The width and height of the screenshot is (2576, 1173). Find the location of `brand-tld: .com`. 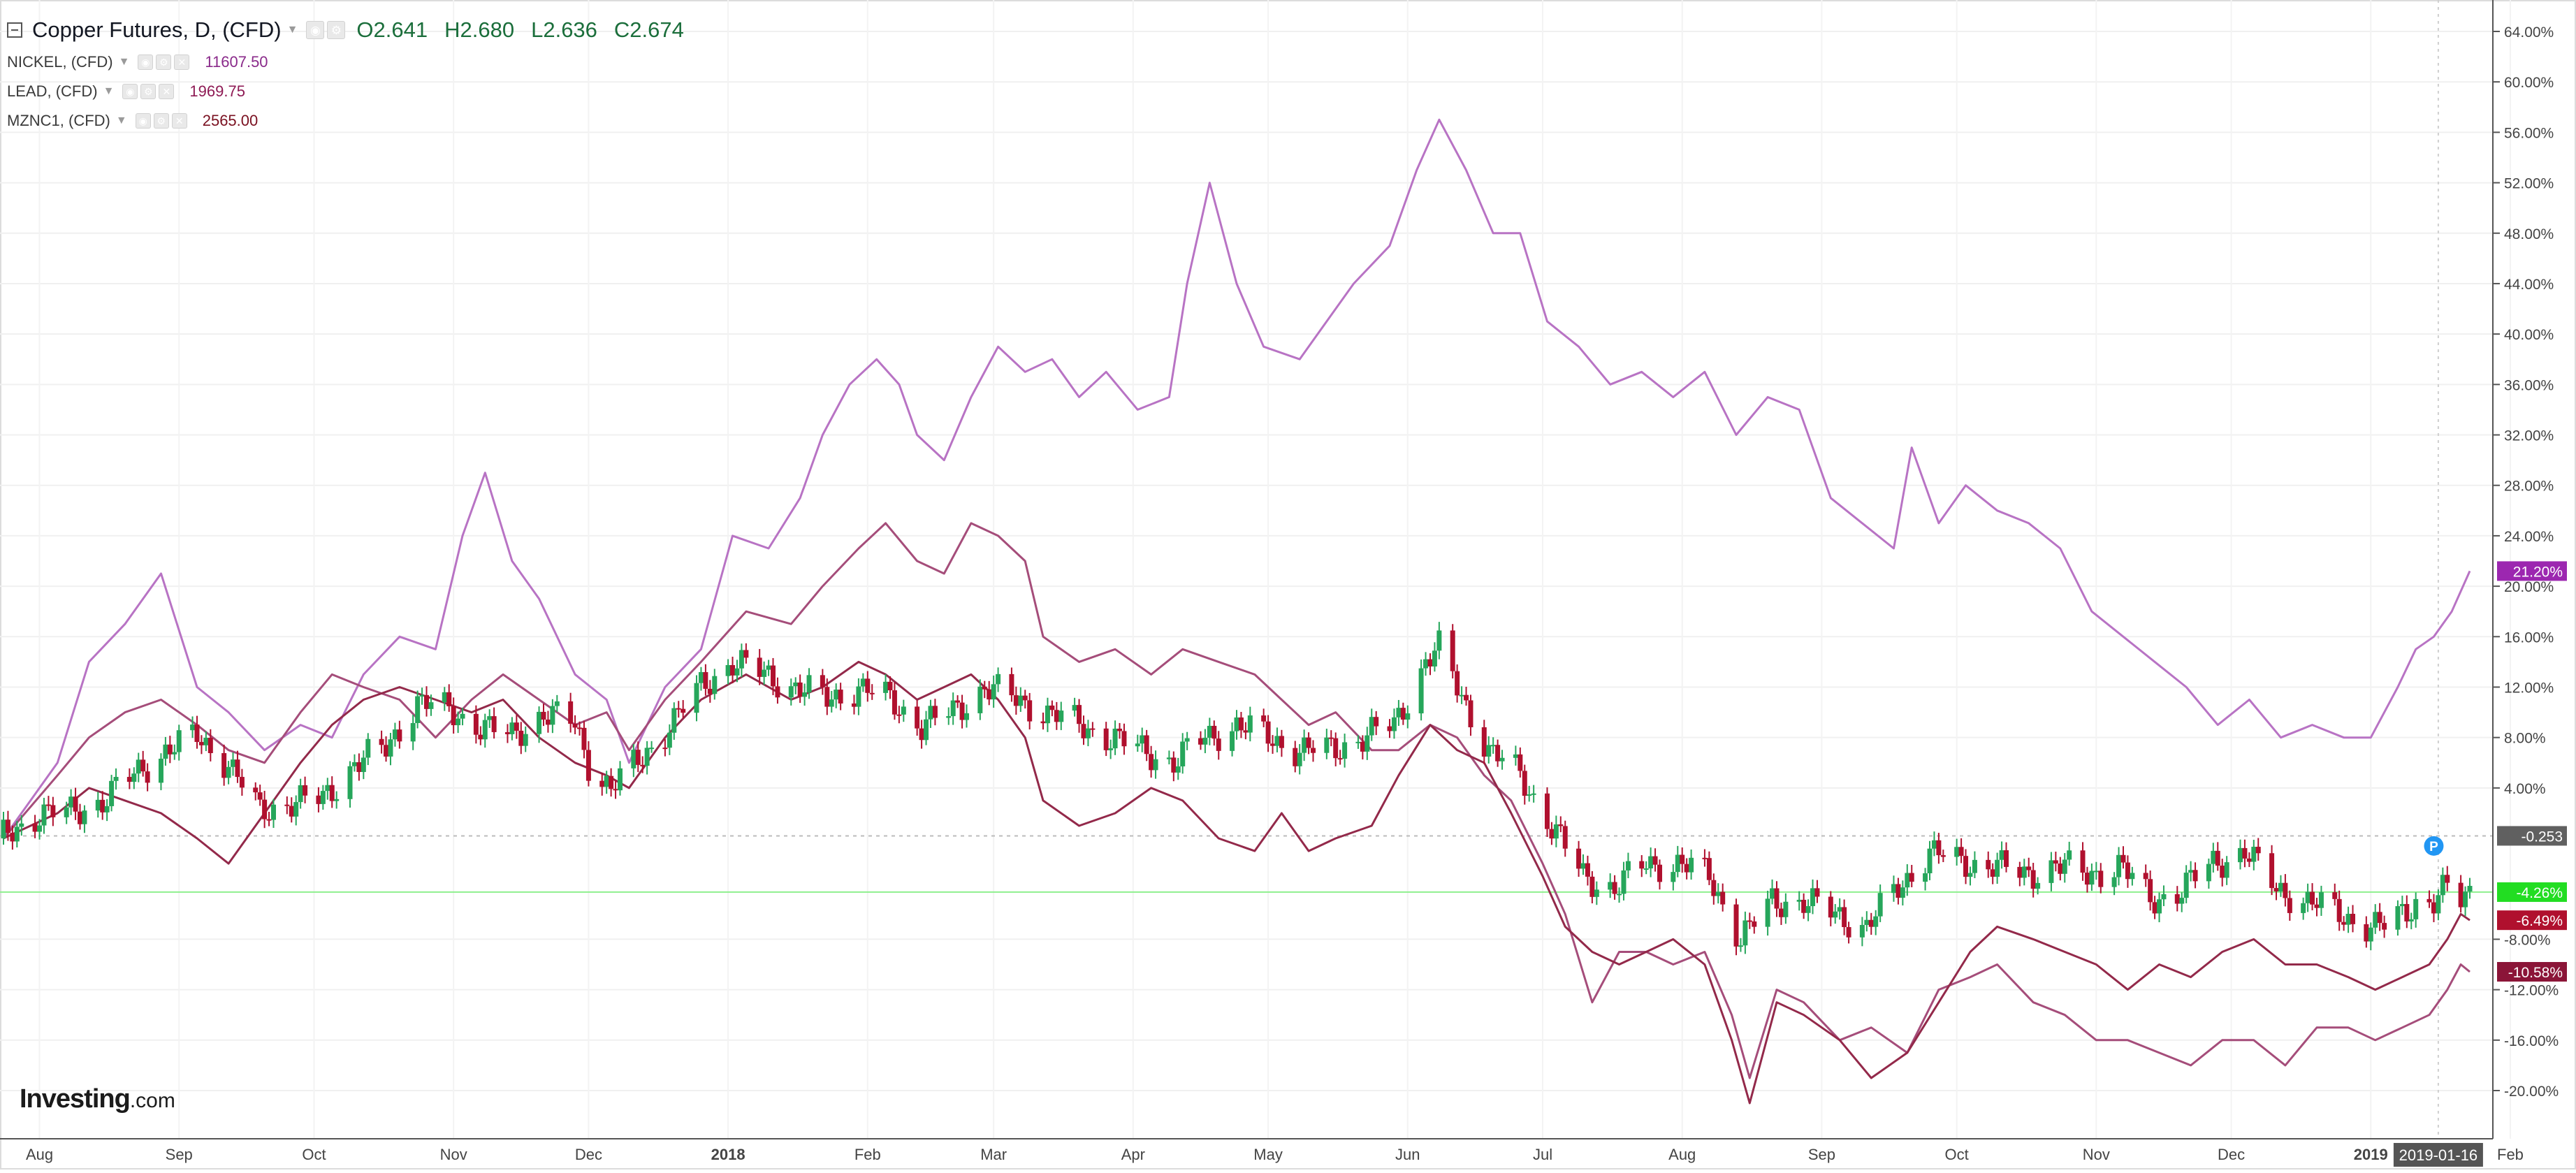

brand-tld: .com is located at coordinates (152, 1100).